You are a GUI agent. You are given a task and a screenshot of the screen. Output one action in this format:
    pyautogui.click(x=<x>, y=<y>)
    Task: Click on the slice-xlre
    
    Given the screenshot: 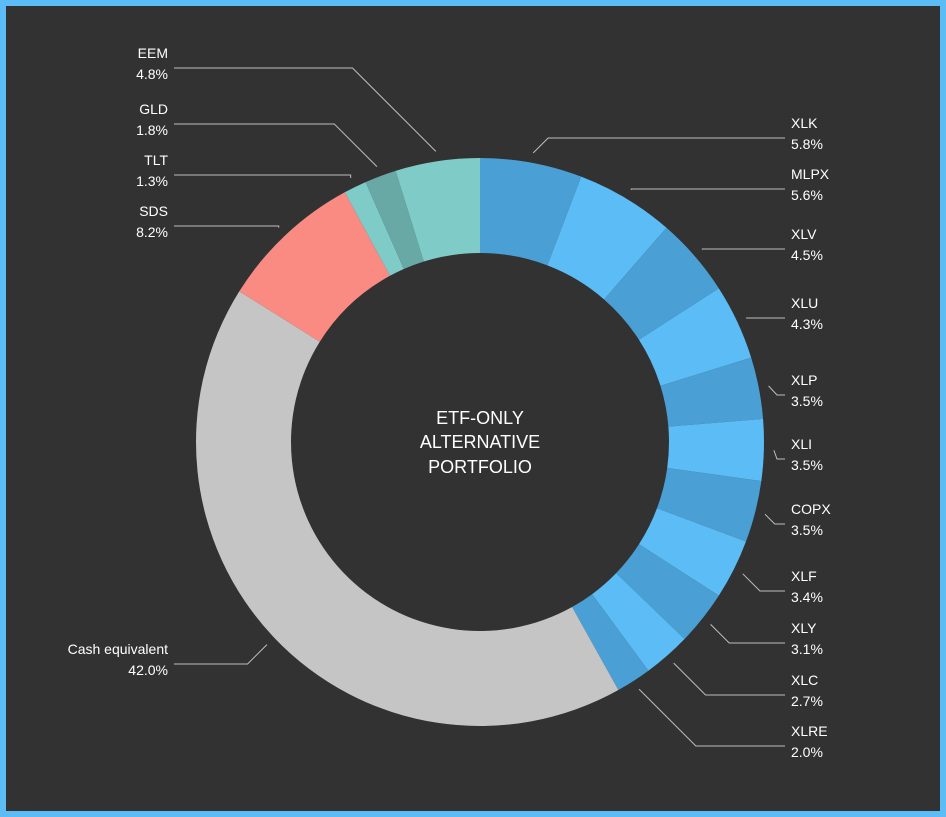 What is the action you would take?
    pyautogui.click(x=610, y=642)
    